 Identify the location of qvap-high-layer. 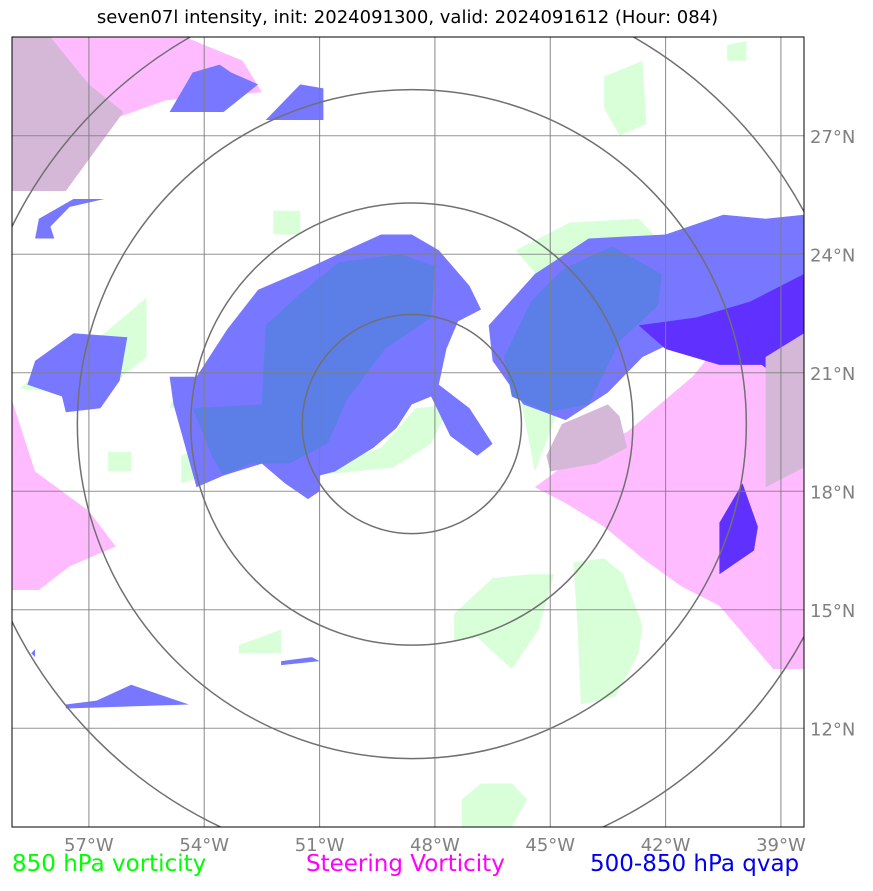
(721, 424).